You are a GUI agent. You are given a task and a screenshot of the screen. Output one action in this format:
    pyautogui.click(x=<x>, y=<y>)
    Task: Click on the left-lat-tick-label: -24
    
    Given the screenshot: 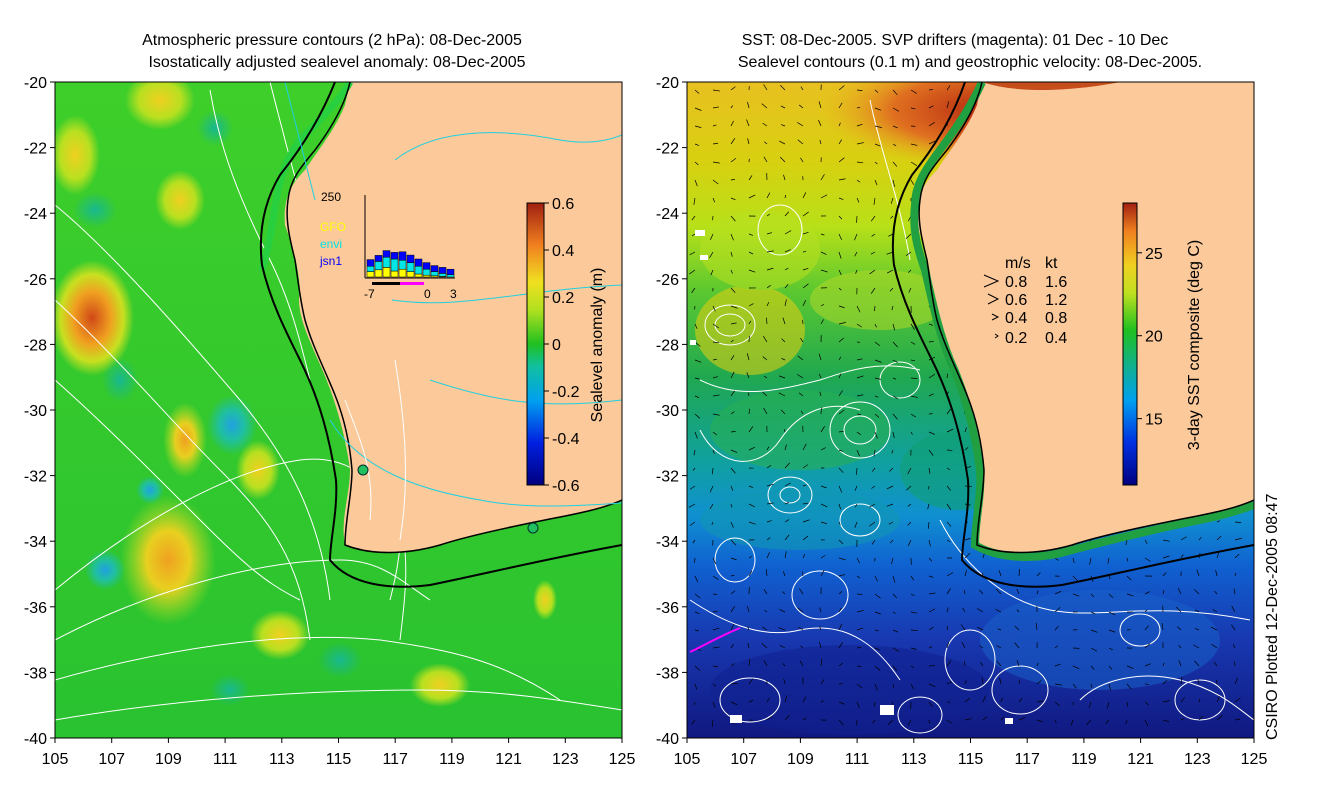 What is the action you would take?
    pyautogui.click(x=35, y=214)
    